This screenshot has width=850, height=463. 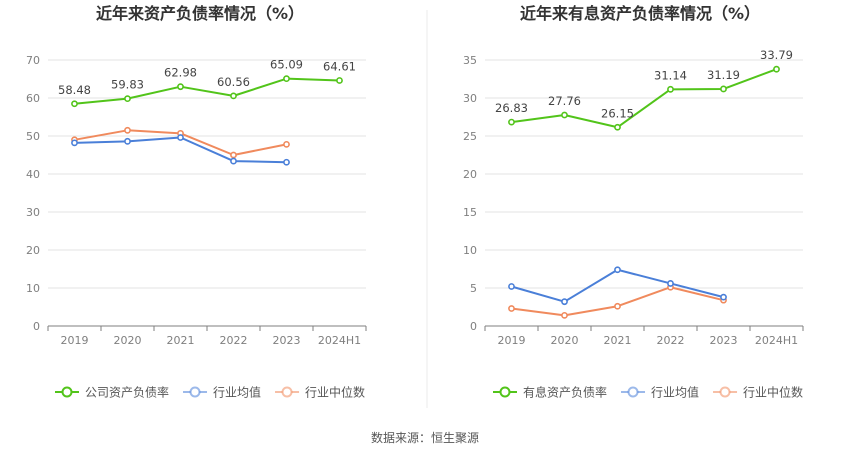 I want to click on chart1-data-label: 60.56, so click(x=233, y=82).